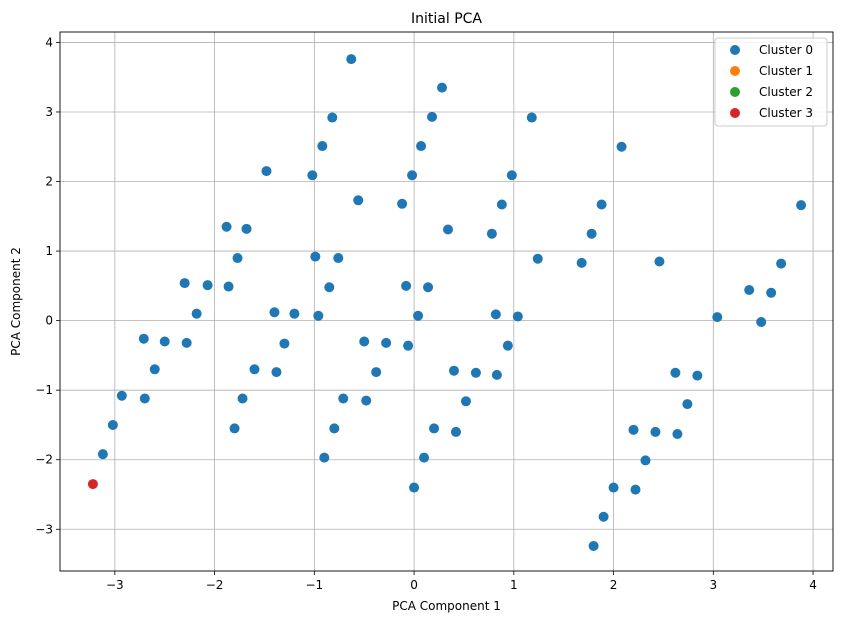  I want to click on y-tick-label: 4, so click(49, 42).